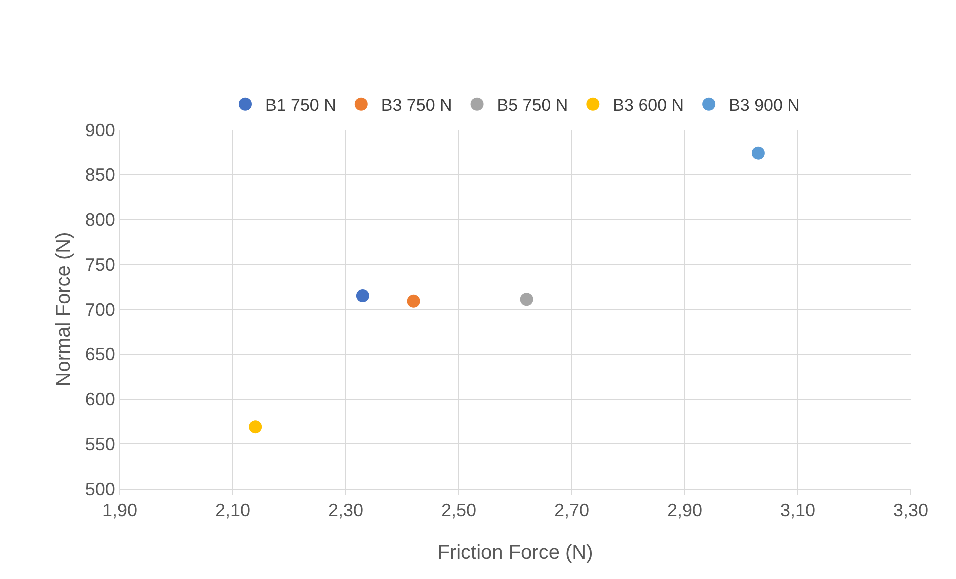 The height and width of the screenshot is (579, 956). Describe the element at coordinates (100, 130) in the screenshot. I see `y-tick-label: 900` at that location.